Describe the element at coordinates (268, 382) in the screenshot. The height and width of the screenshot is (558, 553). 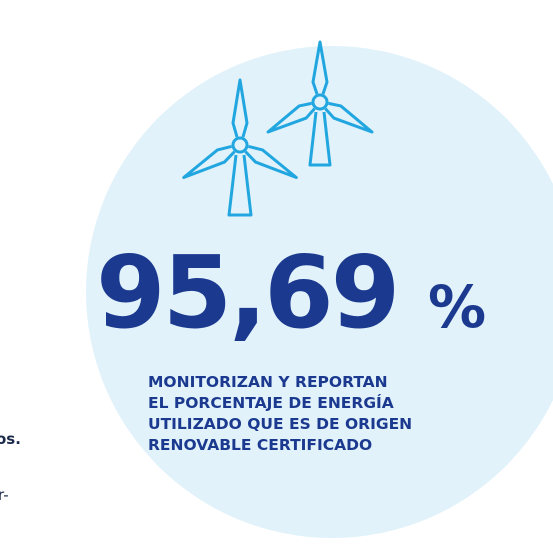
I see `description-line: MONITORIZAN Y REPORTAN` at that location.